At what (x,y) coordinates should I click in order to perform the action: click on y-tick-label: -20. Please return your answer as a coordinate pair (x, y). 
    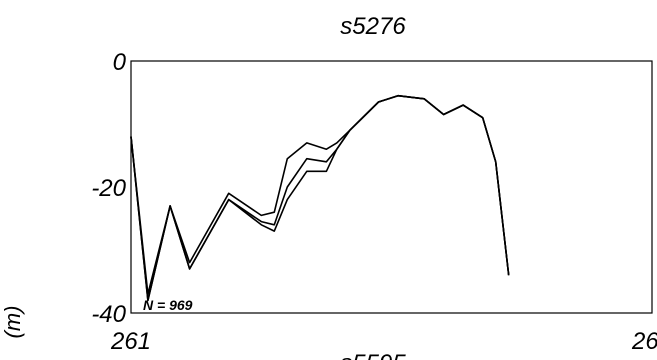
    Looking at the image, I should click on (108, 188).